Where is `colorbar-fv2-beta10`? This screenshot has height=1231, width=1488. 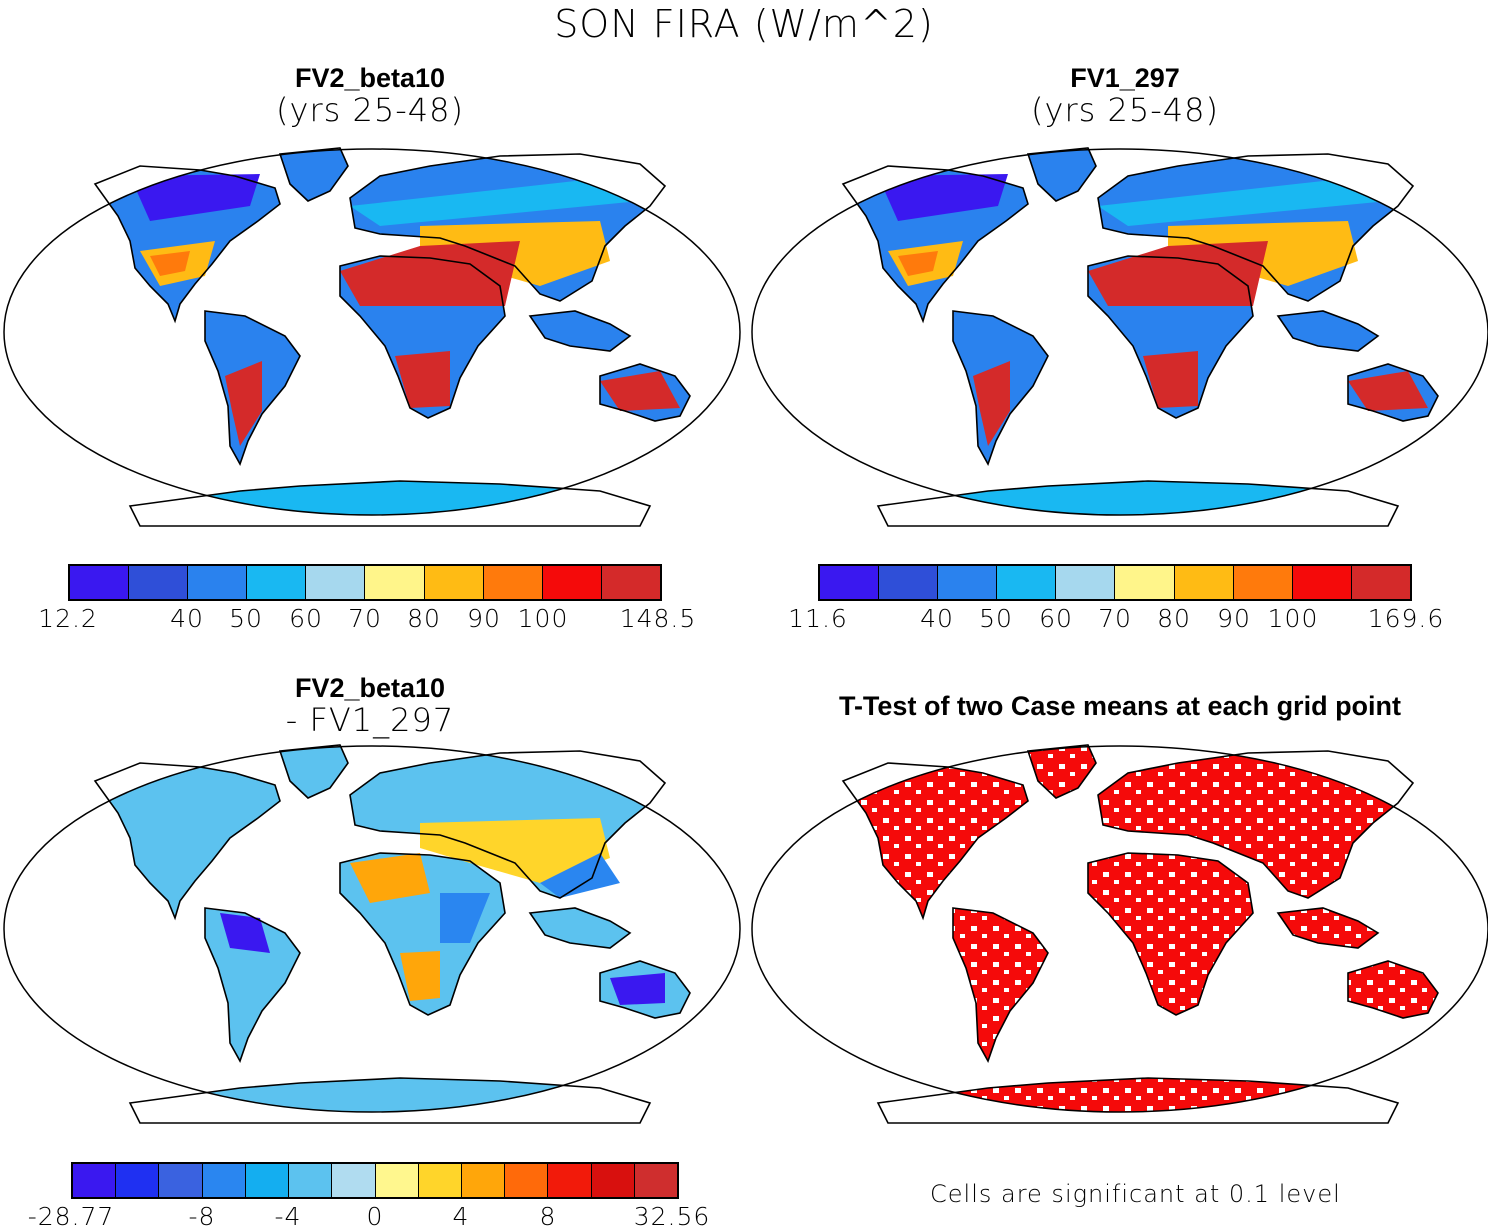
colorbar-fv2-beta10 is located at coordinates (365, 582).